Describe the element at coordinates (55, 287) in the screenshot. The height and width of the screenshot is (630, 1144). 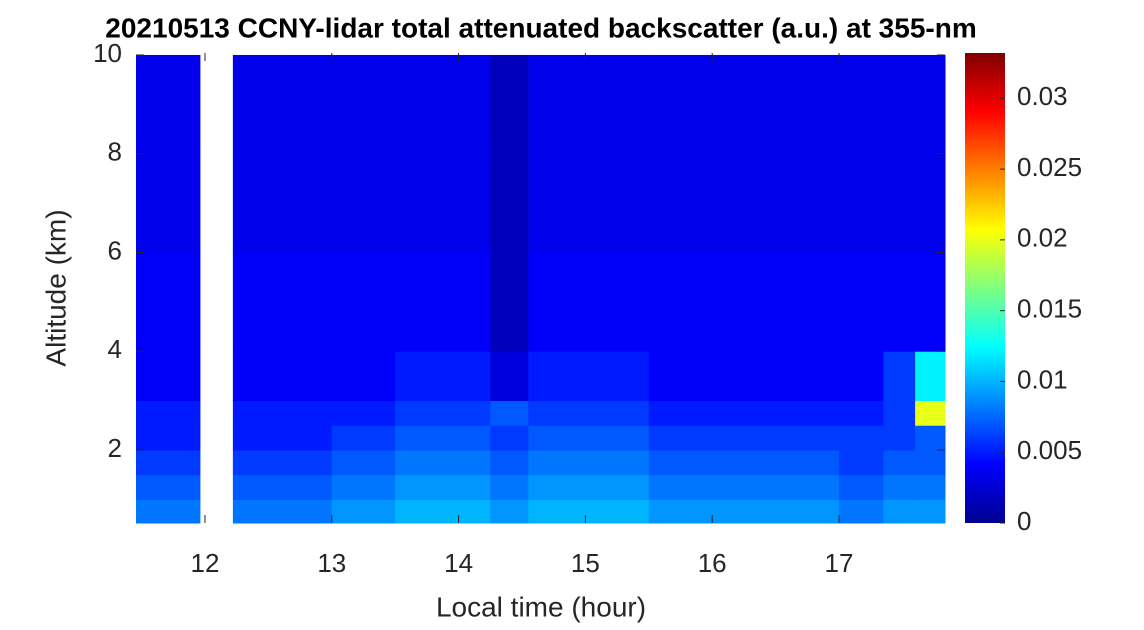
I see `y-axis-label: Altitude (km)` at that location.